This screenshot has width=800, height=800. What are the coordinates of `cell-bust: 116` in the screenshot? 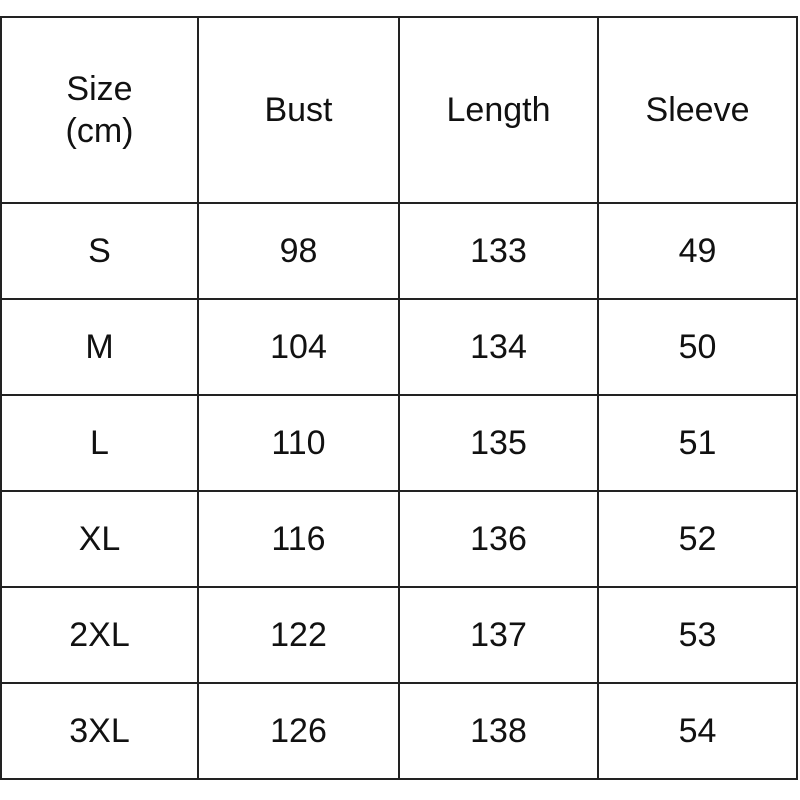 It's located at (298, 539).